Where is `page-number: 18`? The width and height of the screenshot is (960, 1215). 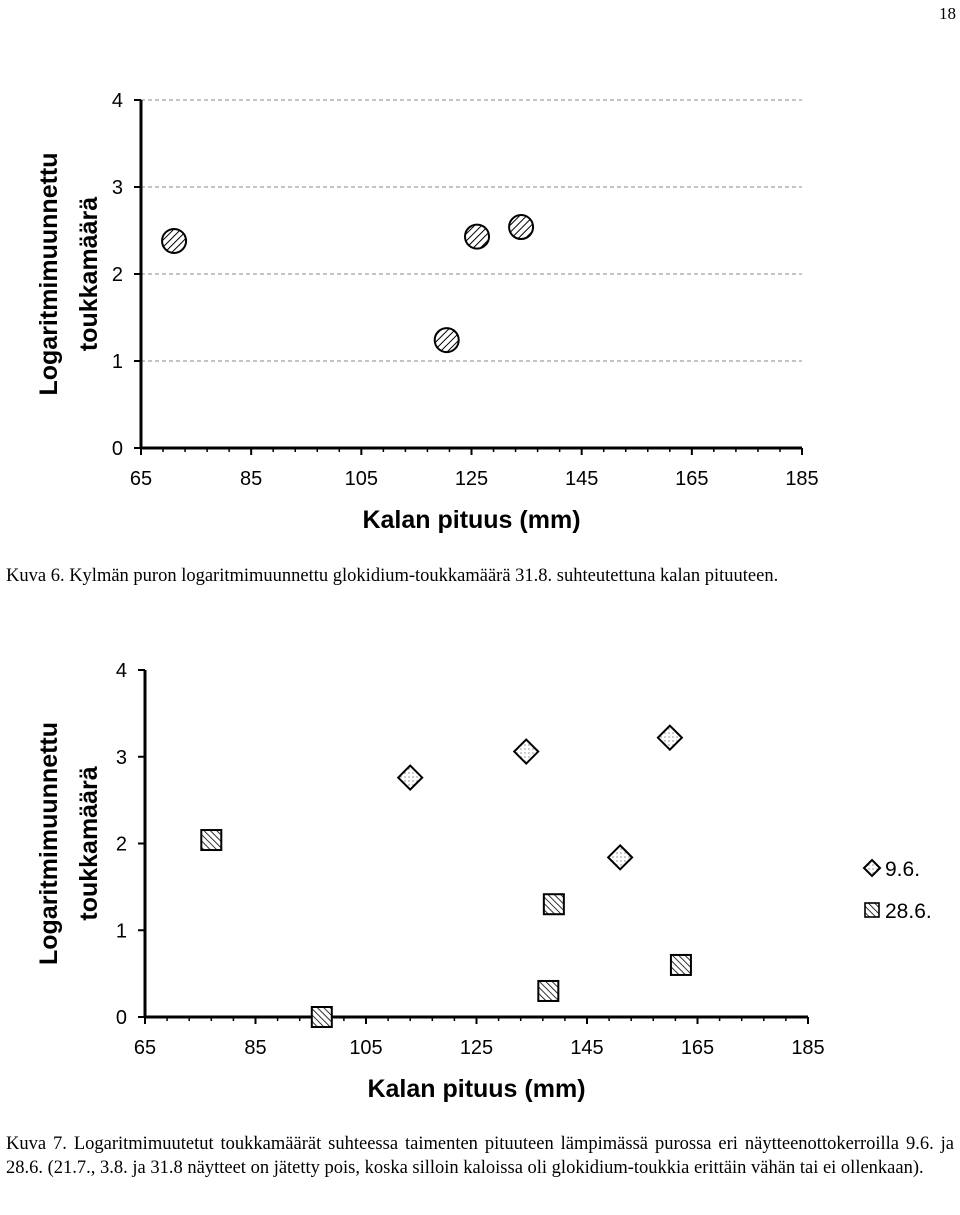 page-number: 18 is located at coordinates (947, 13).